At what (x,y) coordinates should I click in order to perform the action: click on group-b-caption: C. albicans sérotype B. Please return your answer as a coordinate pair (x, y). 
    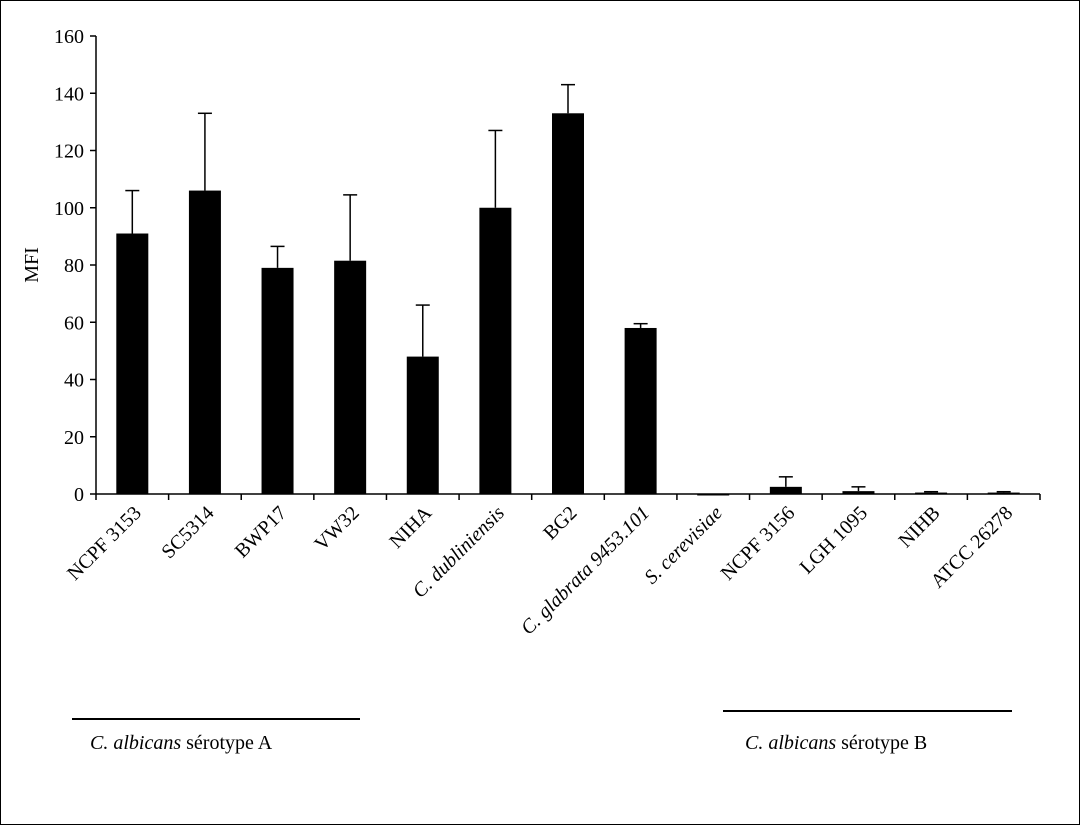
    Looking at the image, I should click on (836, 743).